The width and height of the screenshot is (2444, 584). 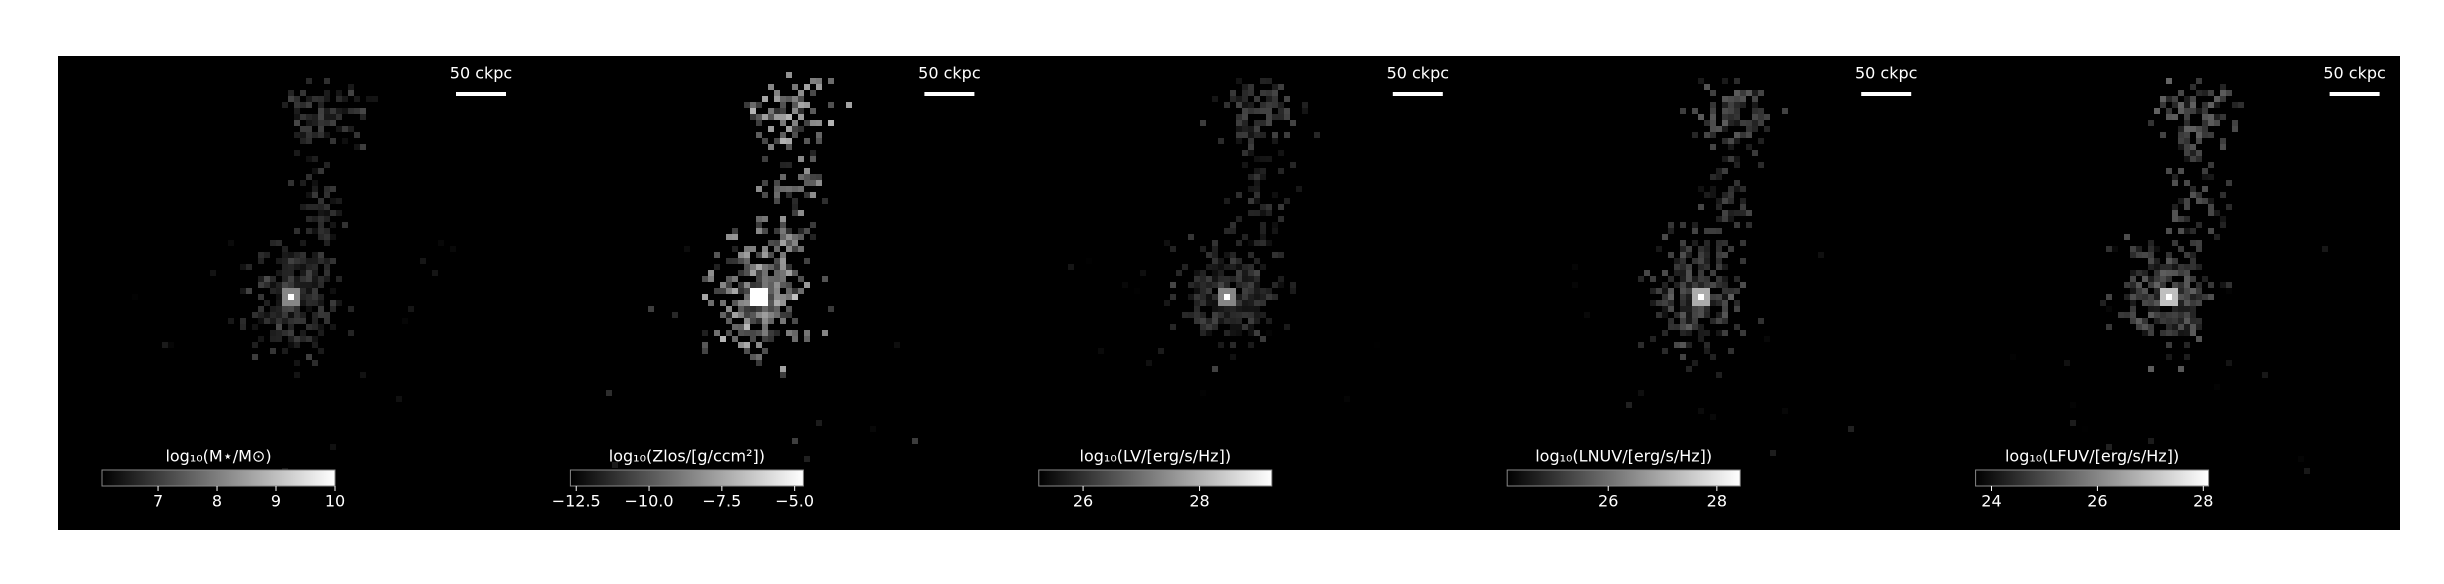 What do you see at coordinates (576, 501) in the screenshot?
I see `colorbar-tick-label: −12.5` at bounding box center [576, 501].